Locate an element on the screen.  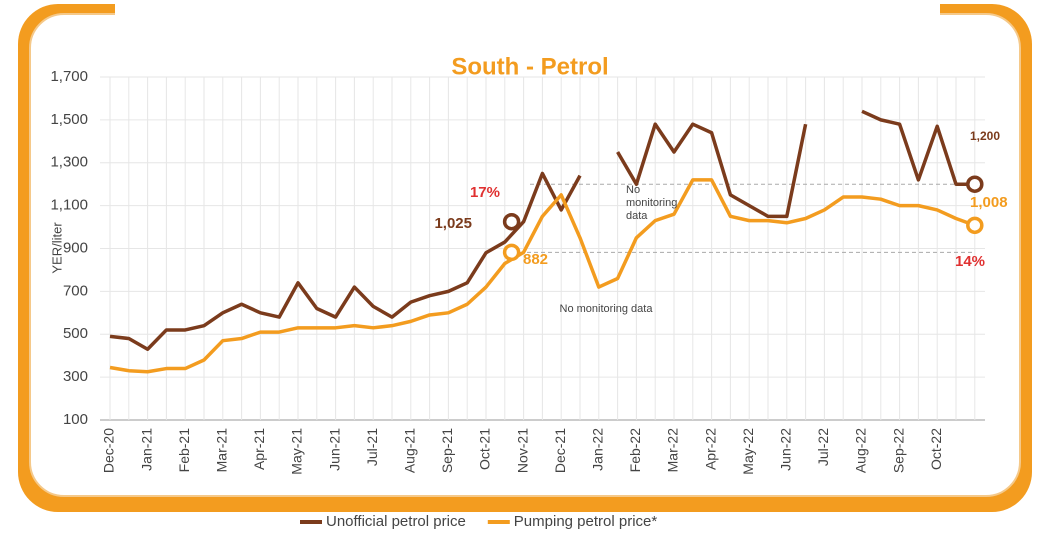
annotation: 17% is located at coordinates (485, 192).